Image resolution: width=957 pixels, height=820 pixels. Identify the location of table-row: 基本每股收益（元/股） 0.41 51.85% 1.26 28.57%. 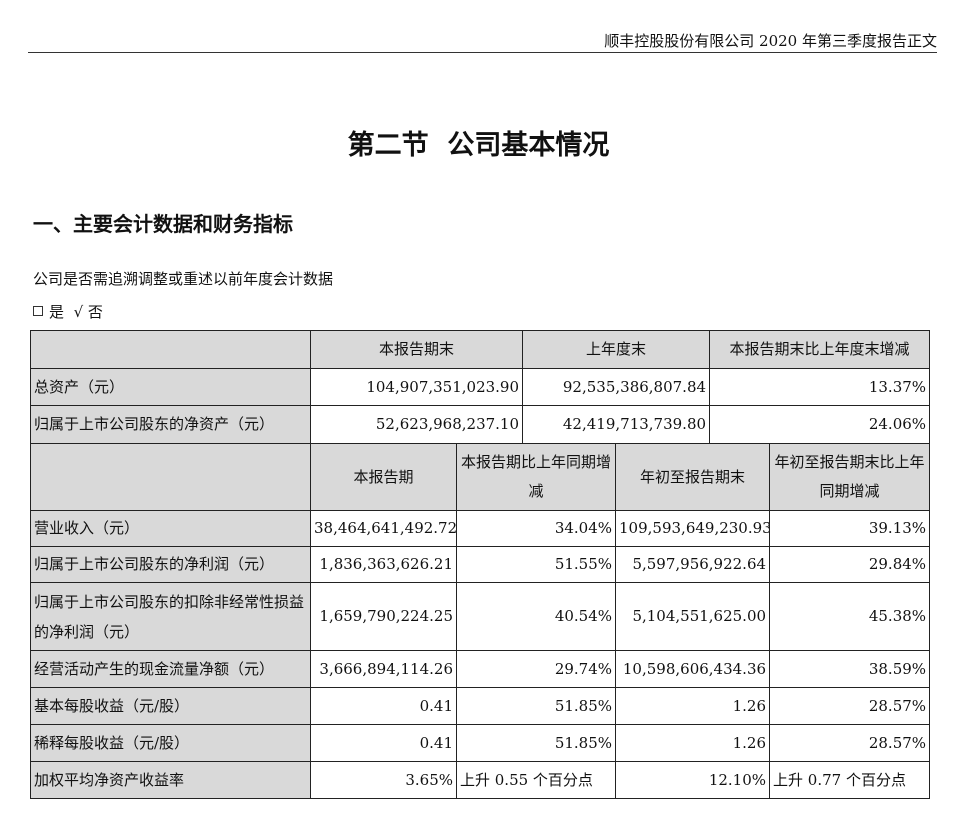
(480, 706).